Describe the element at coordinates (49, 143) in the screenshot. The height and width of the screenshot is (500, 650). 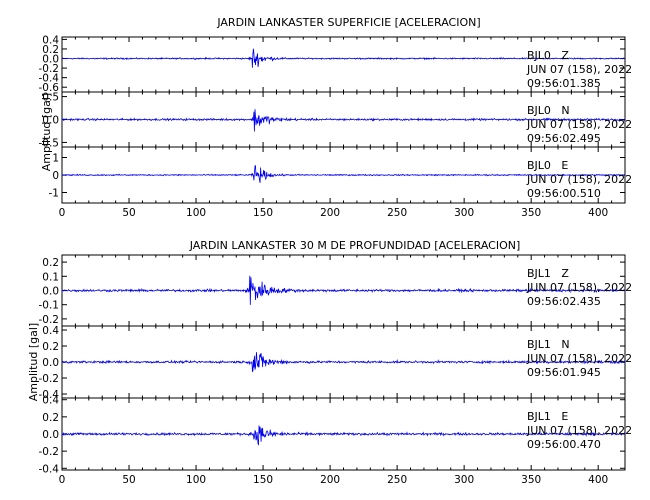
I see `y-tick-label: -0.5` at that location.